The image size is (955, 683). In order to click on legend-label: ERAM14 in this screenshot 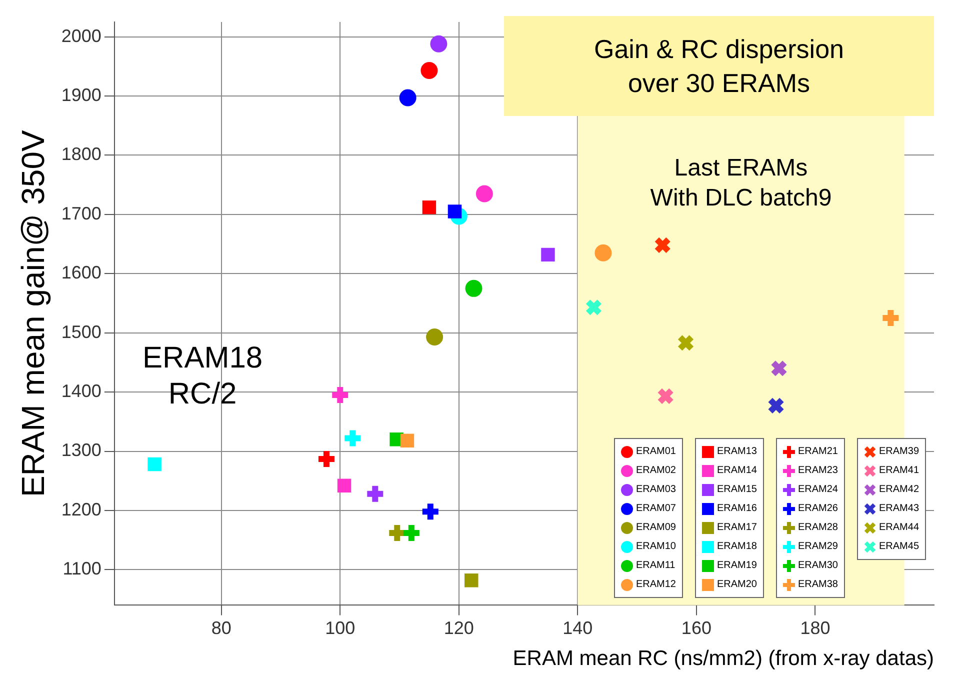, I will do `click(736, 470)`.